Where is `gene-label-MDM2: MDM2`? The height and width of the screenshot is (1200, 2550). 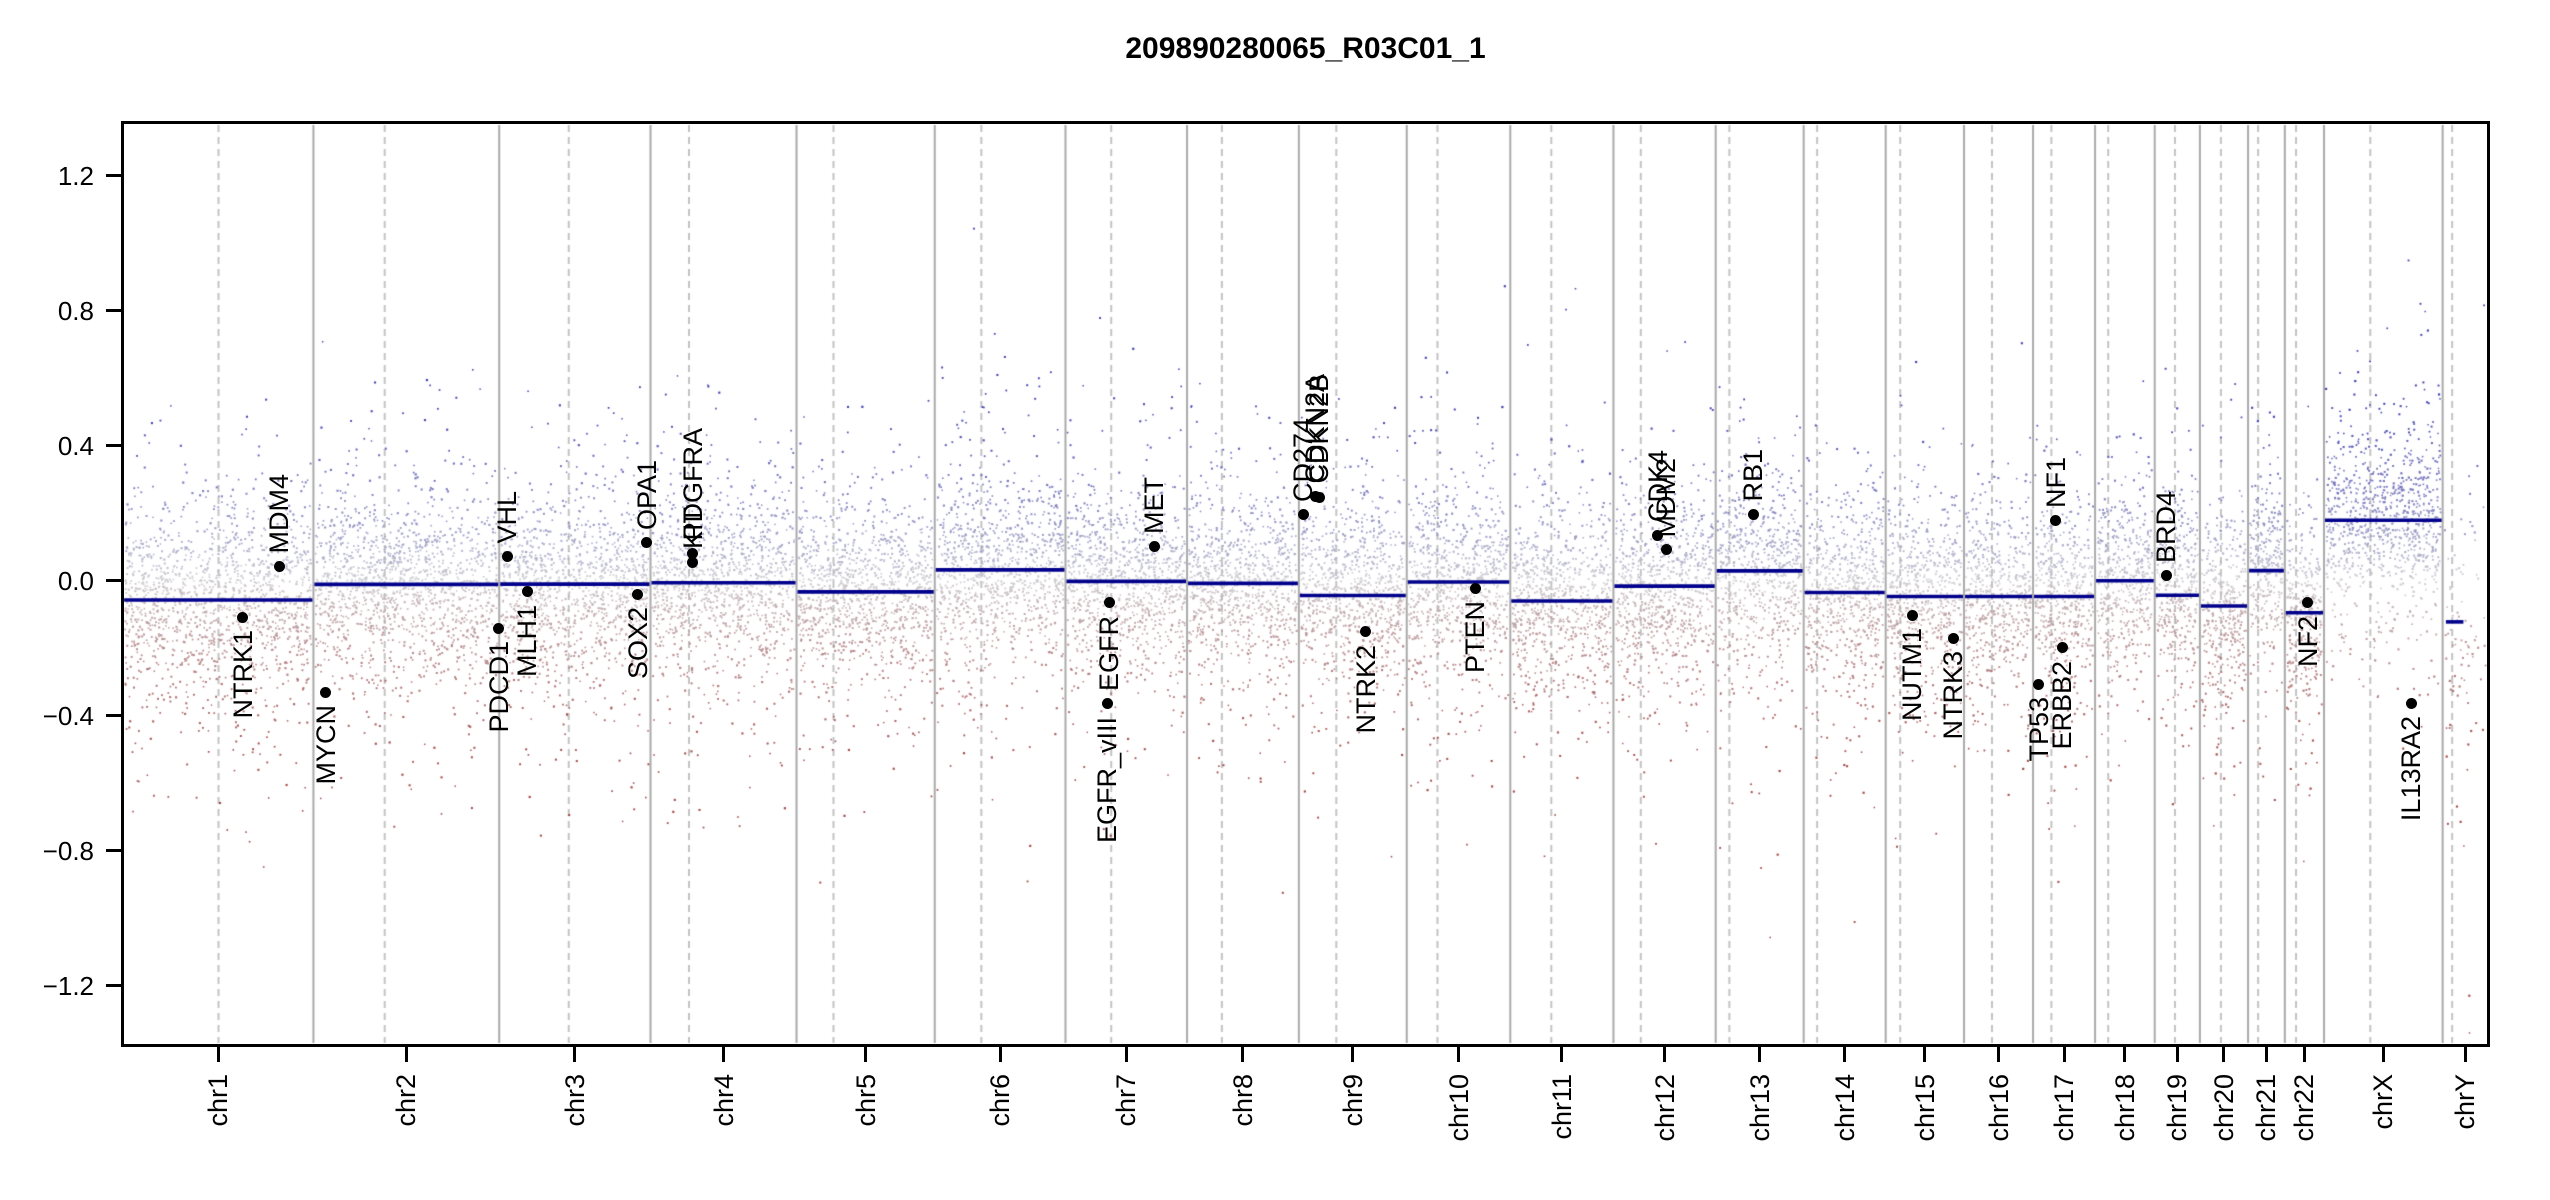
gene-label-MDM2: MDM2 is located at coordinates (1666, 497).